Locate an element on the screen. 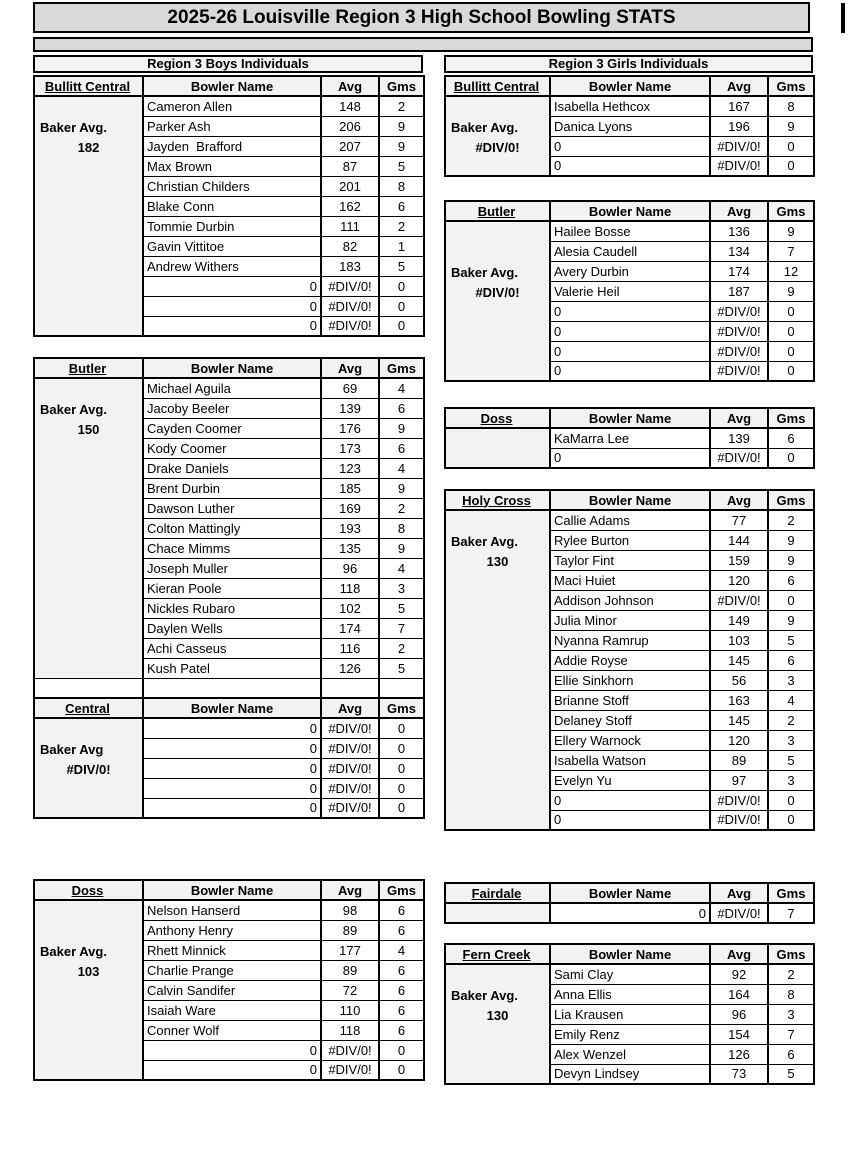  blank-label-cell is located at coordinates (88, 688).